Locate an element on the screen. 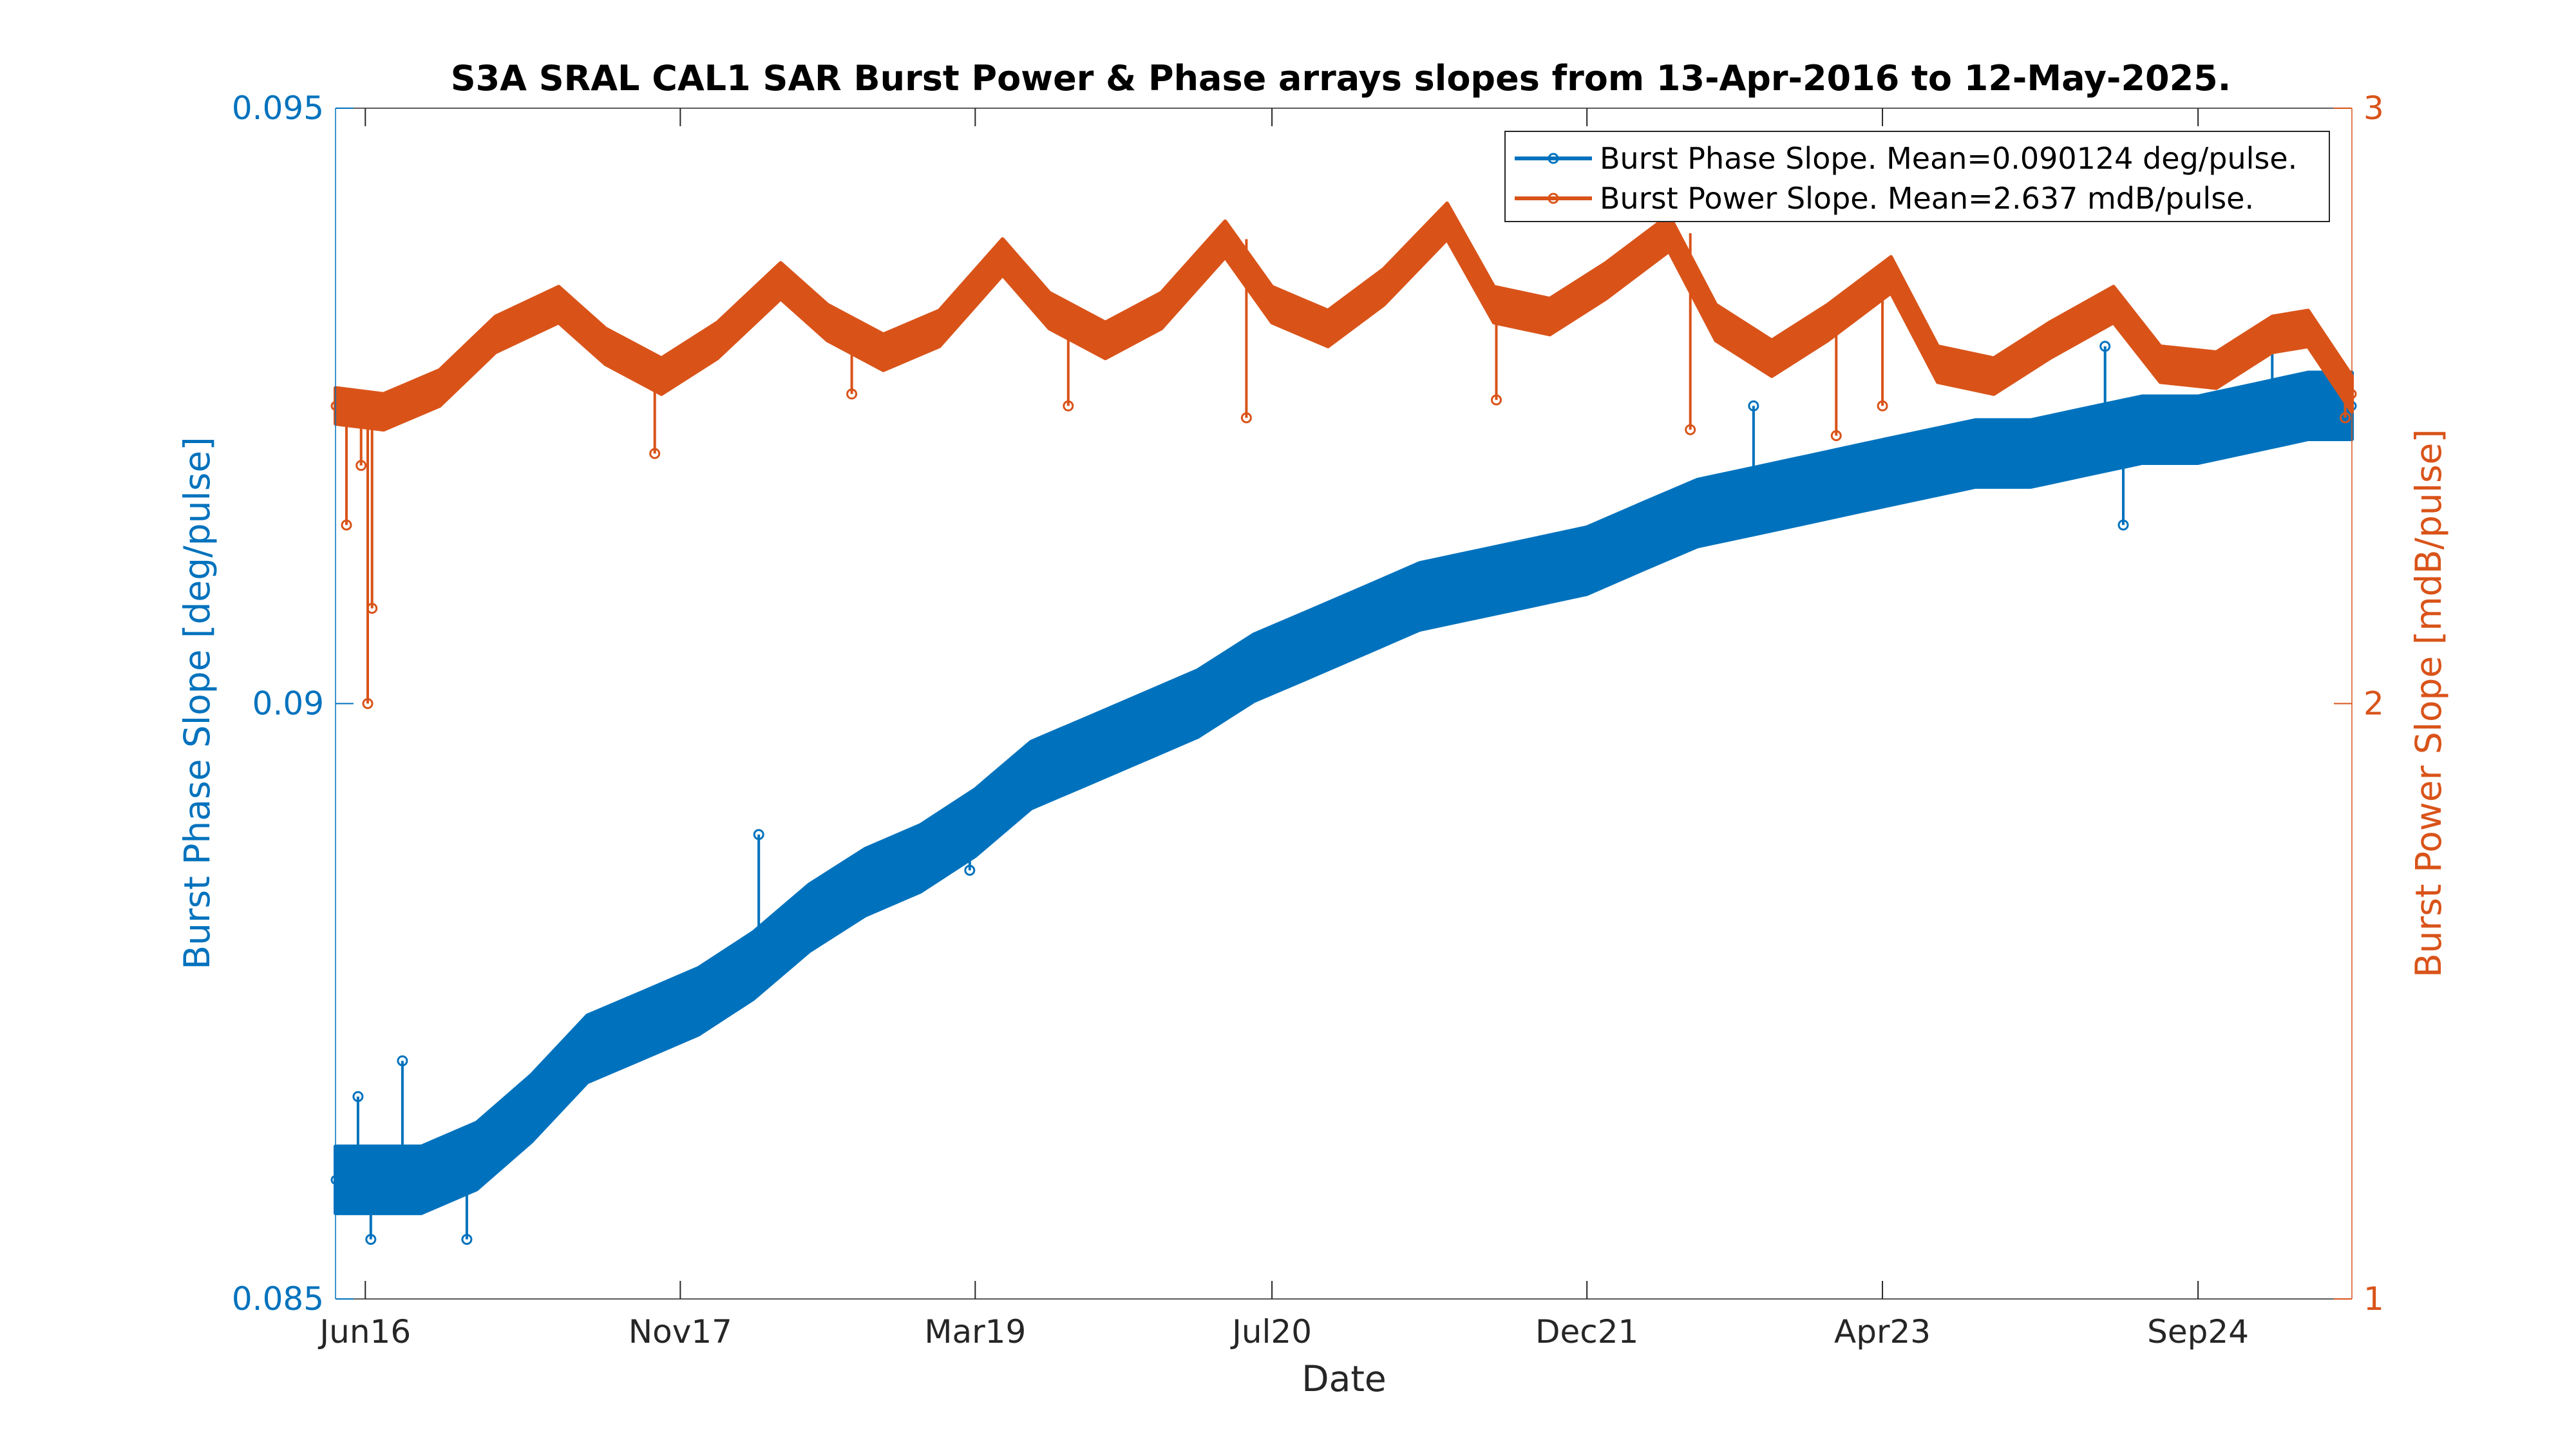 The image size is (2576, 1449). left-y-tick-label: 0.095 is located at coordinates (278, 108).